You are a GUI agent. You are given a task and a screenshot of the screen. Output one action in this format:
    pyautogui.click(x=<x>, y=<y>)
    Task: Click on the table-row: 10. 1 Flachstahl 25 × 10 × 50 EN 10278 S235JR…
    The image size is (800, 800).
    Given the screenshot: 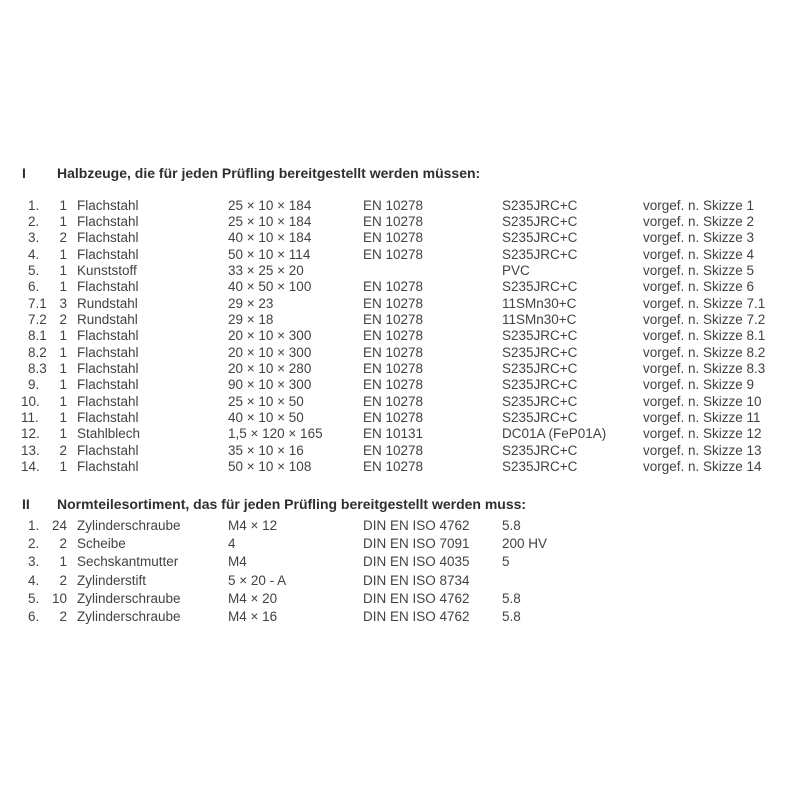 What is the action you would take?
    pyautogui.click(x=400, y=401)
    